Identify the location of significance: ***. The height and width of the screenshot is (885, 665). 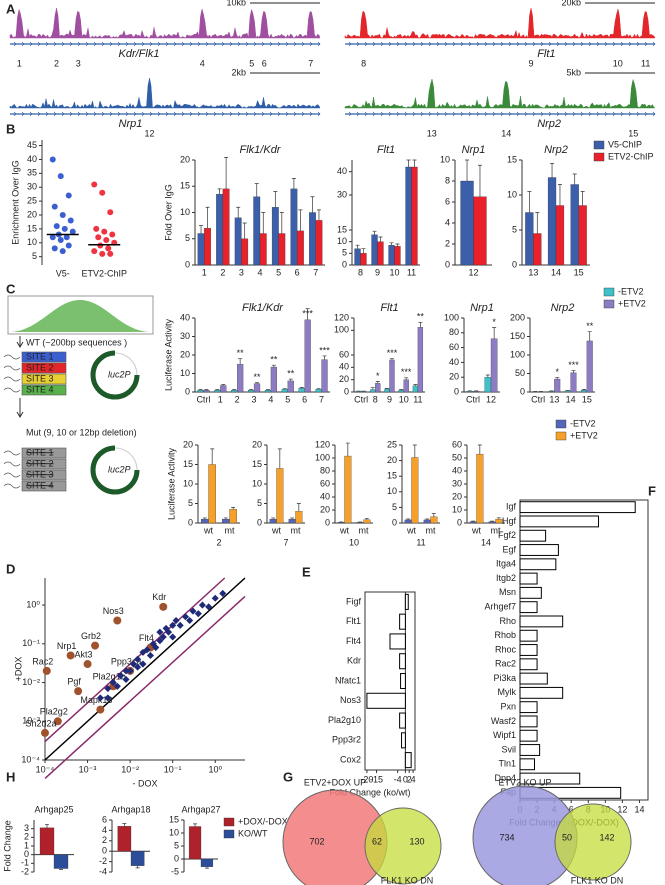
(307, 313).